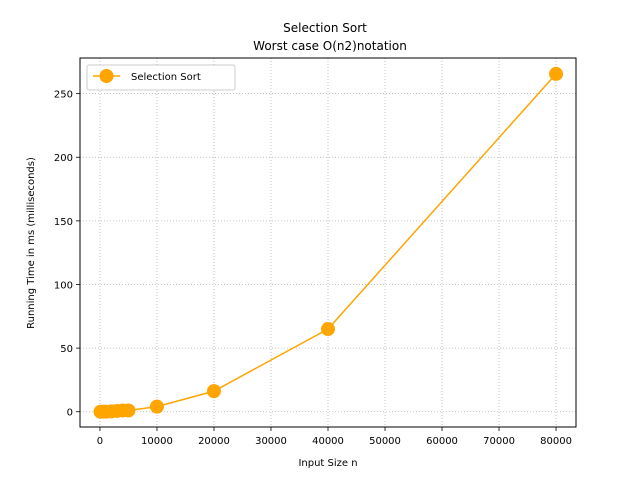  Describe the element at coordinates (63, 285) in the screenshot. I see `y-tick-label: 100` at that location.